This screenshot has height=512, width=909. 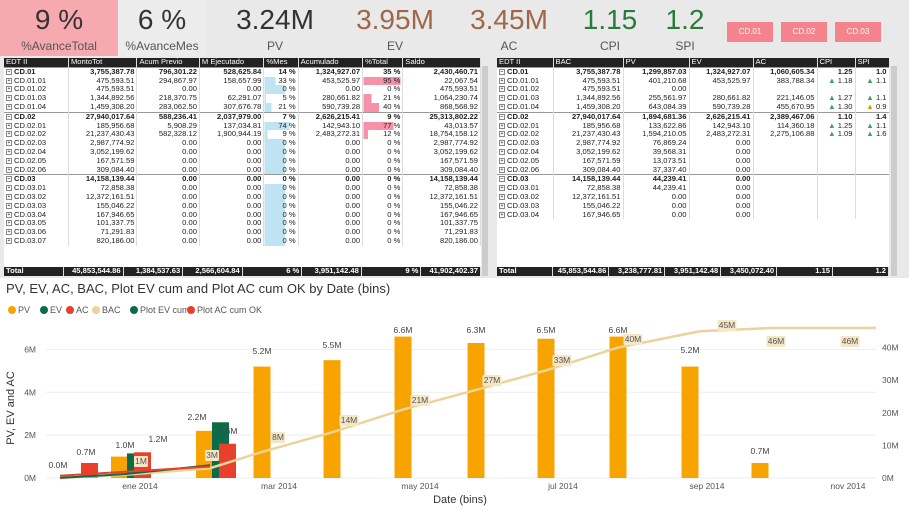 What do you see at coordinates (836, 63) in the screenshot?
I see `column-header: CPI` at bounding box center [836, 63].